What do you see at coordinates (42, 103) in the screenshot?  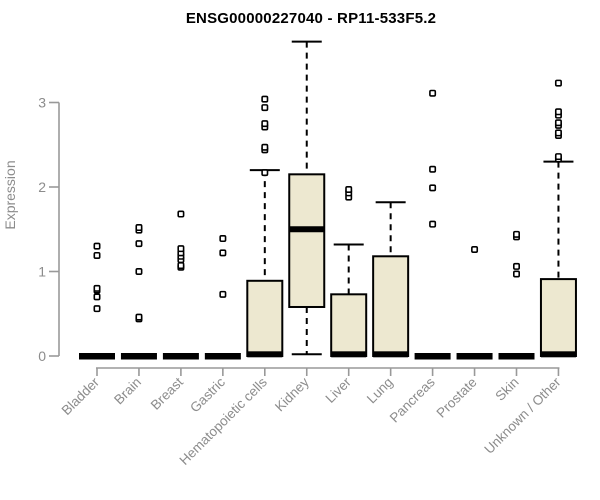 I see `y-tick-label: 3` at bounding box center [42, 103].